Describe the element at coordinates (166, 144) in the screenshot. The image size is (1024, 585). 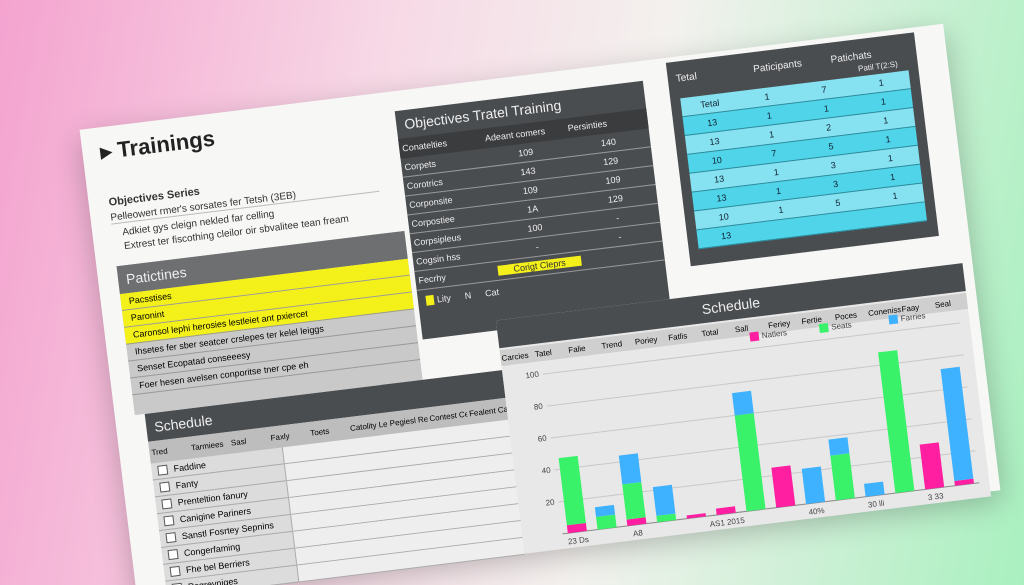
I see `title-text: Trainings` at that location.